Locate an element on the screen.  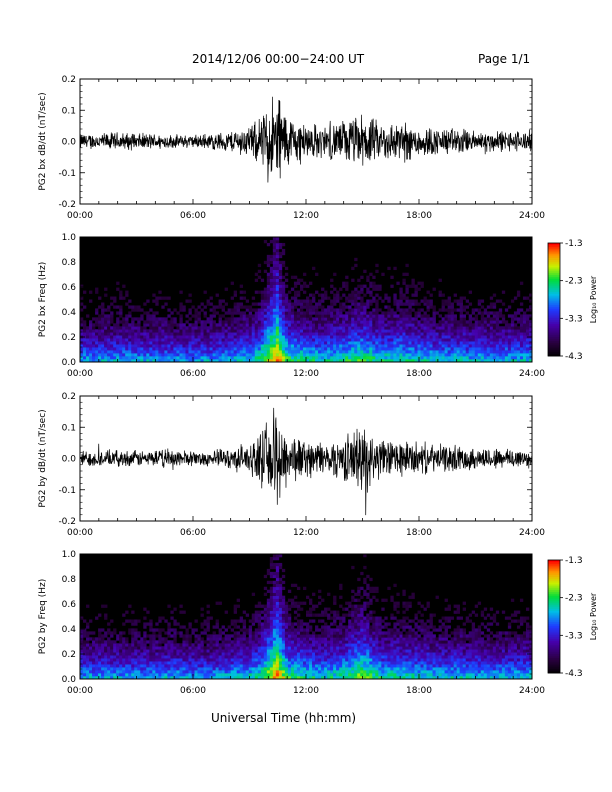
x-axis-label: Universal Time (hh:mm) is located at coordinates (284, 718).